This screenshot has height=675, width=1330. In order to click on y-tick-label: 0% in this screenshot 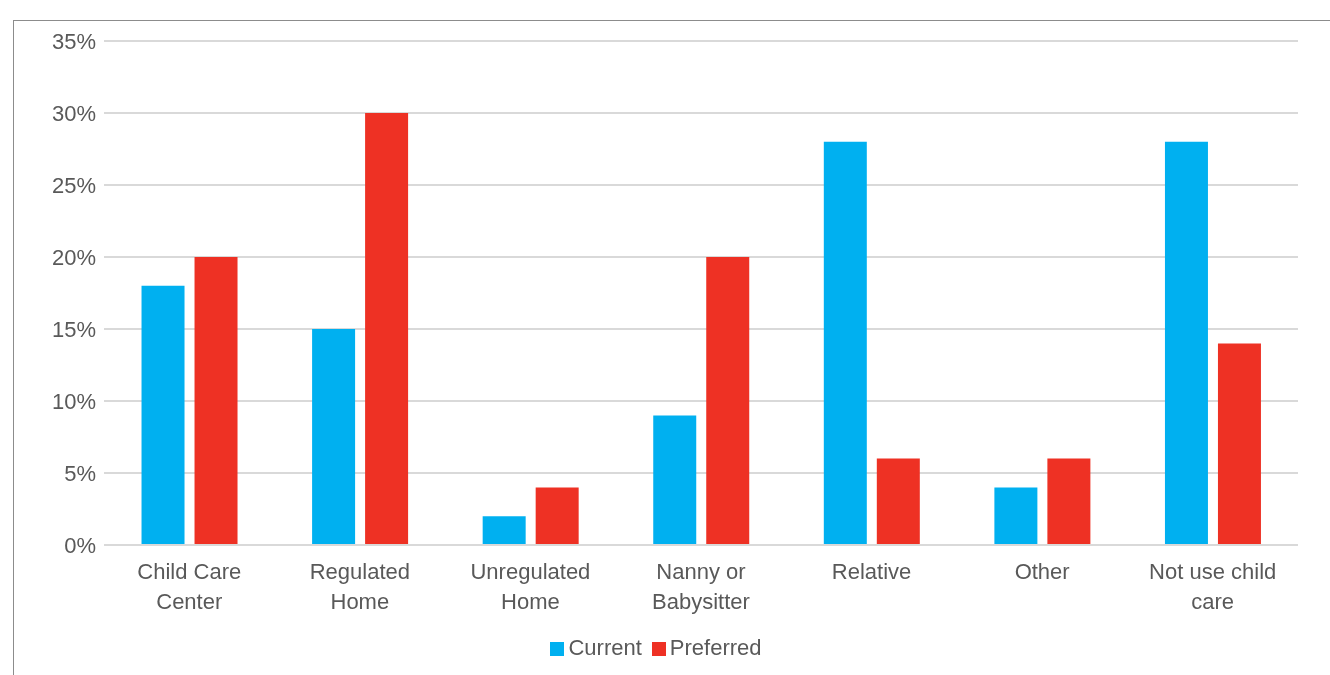, I will do `click(80, 545)`.